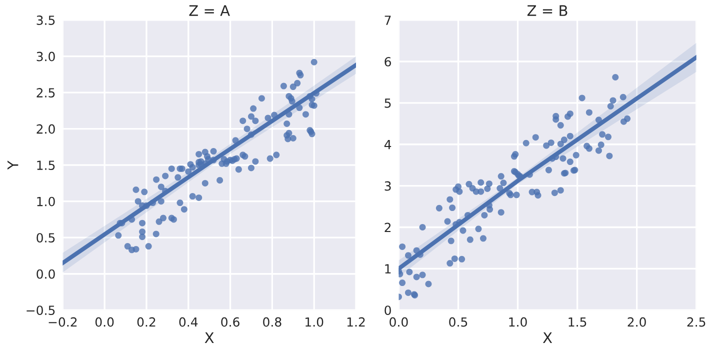 The image size is (712, 352). I want to click on y-tick-label: 1.0, so click(46, 201).